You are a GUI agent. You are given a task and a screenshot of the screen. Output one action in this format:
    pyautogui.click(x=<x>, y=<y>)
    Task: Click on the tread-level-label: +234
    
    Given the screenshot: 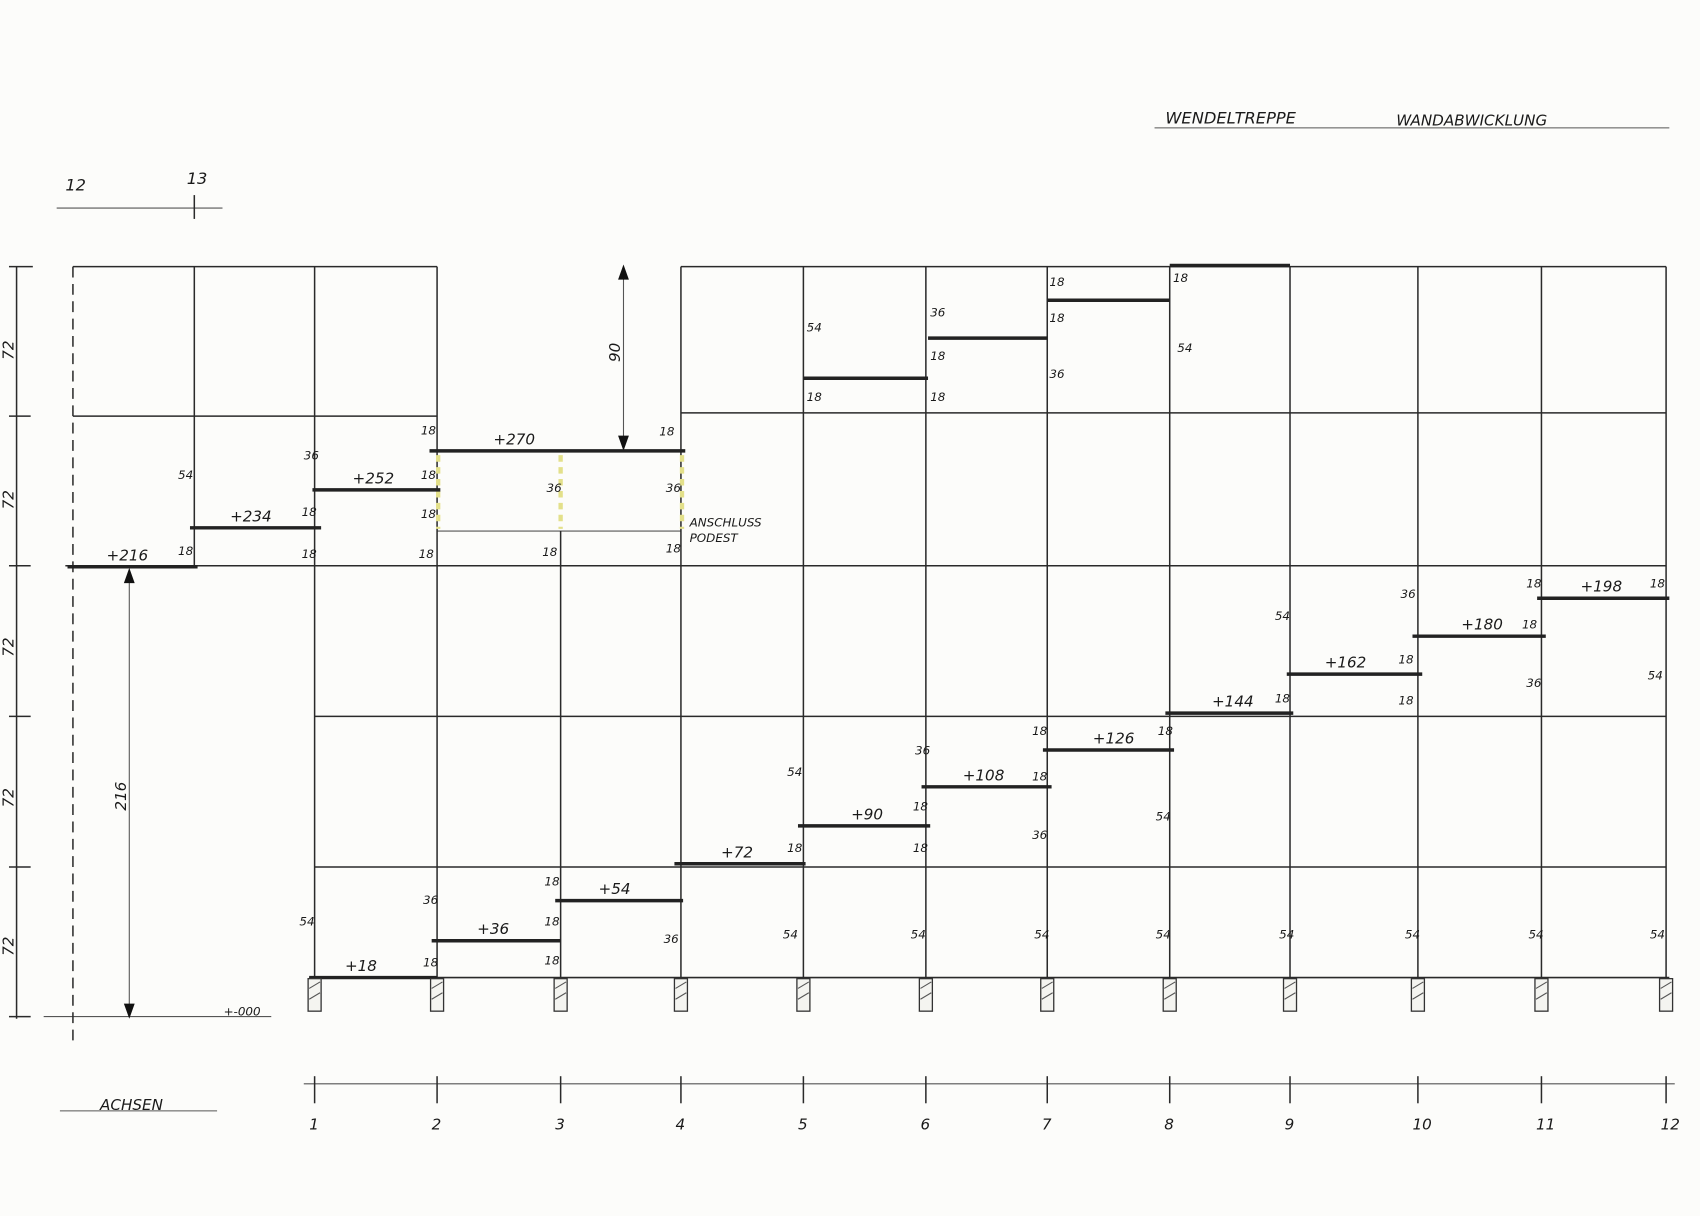 What is the action you would take?
    pyautogui.click(x=251, y=516)
    